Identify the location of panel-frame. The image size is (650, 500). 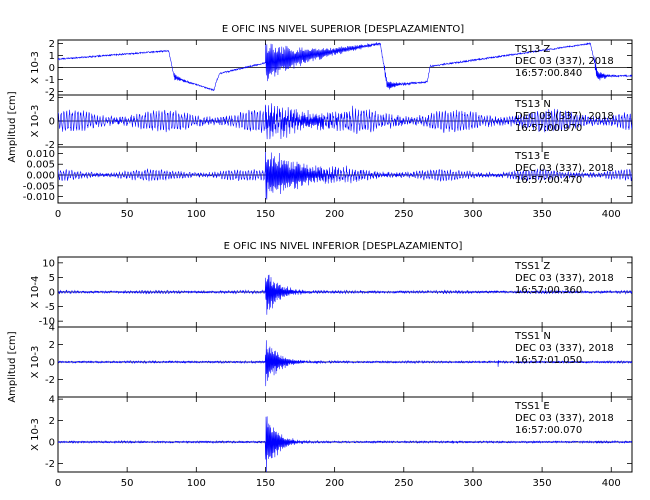
(345, 434).